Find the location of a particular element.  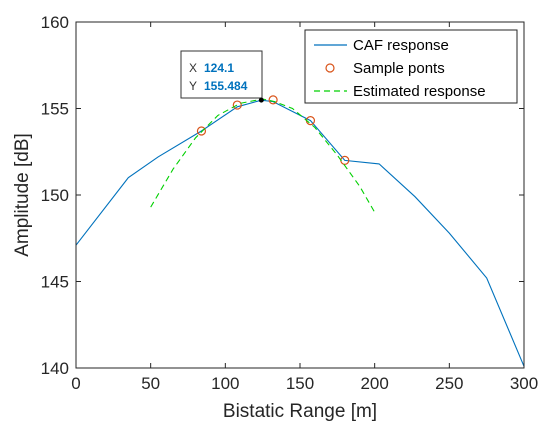

y-axis-title: Amplitude [dB] is located at coordinates (22, 195).